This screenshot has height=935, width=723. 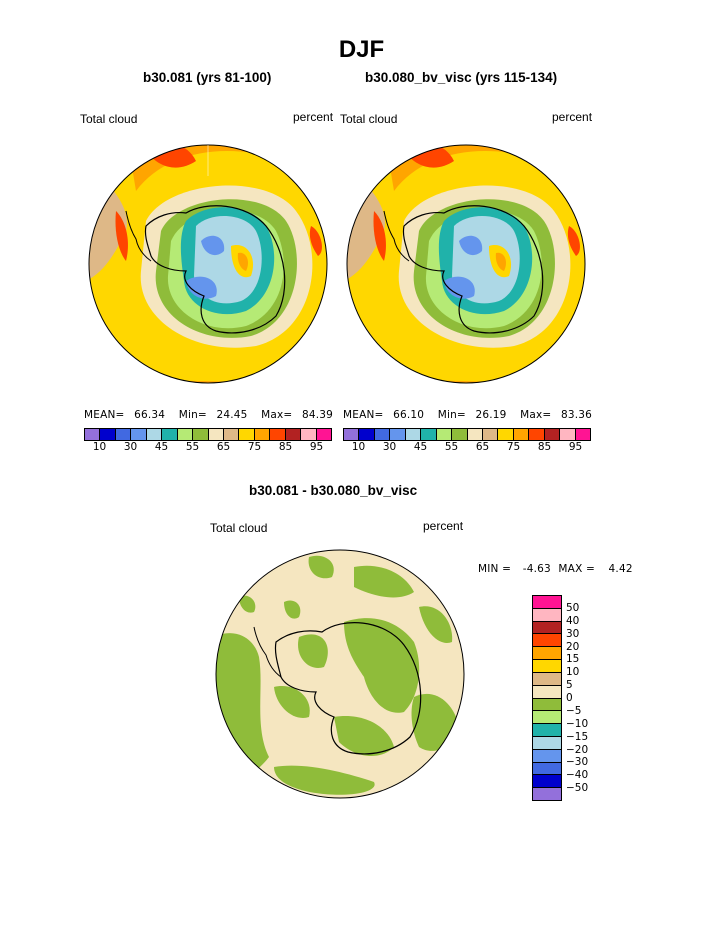 I want to click on panel-1-variable-label: Total cloud, so click(x=109, y=119).